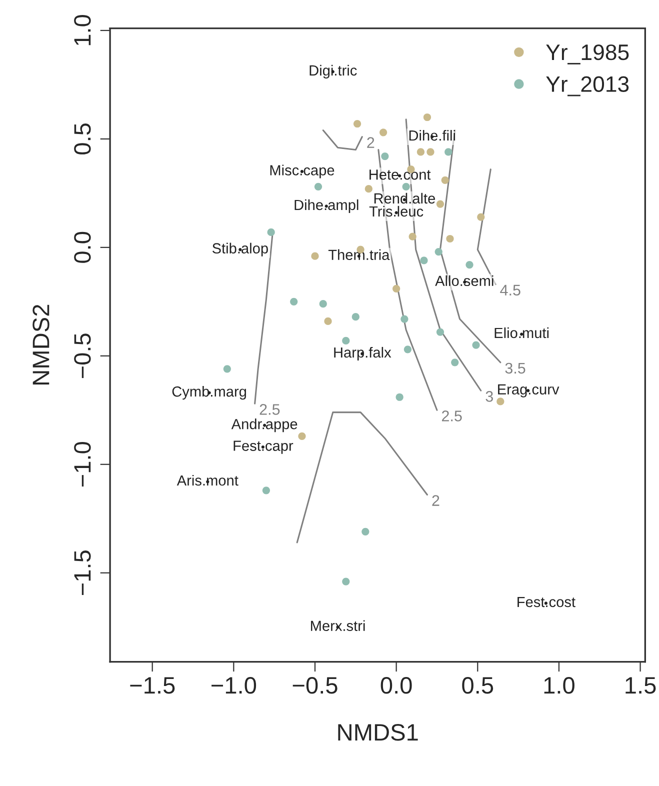 This screenshot has height=786, width=659. What do you see at coordinates (315, 685) in the screenshot?
I see `x-tick-label: −0.5` at bounding box center [315, 685].